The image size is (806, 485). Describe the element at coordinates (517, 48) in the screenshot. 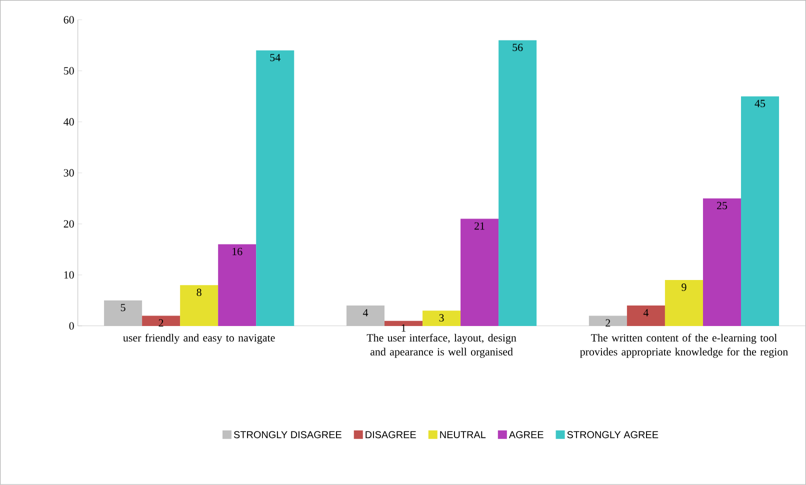

I see `data-label: 56` at that location.